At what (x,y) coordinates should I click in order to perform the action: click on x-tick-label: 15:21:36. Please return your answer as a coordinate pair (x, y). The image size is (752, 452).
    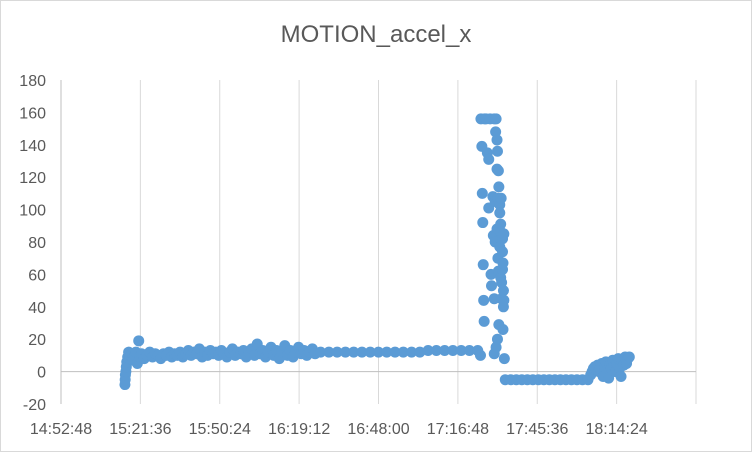
    Looking at the image, I should click on (140, 429).